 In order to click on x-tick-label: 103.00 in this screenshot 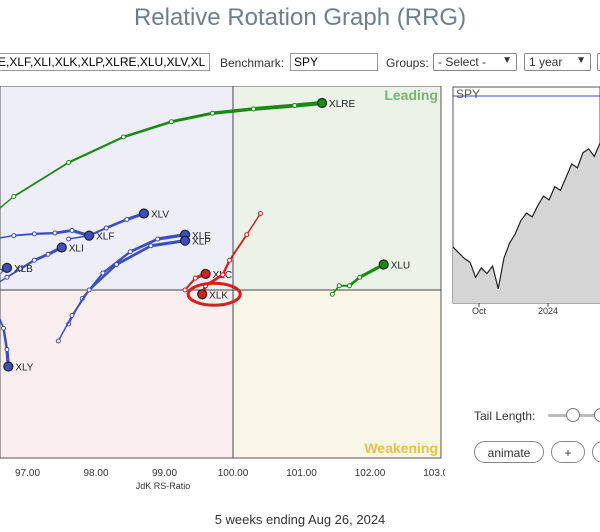, I will do `click(434, 473)`.